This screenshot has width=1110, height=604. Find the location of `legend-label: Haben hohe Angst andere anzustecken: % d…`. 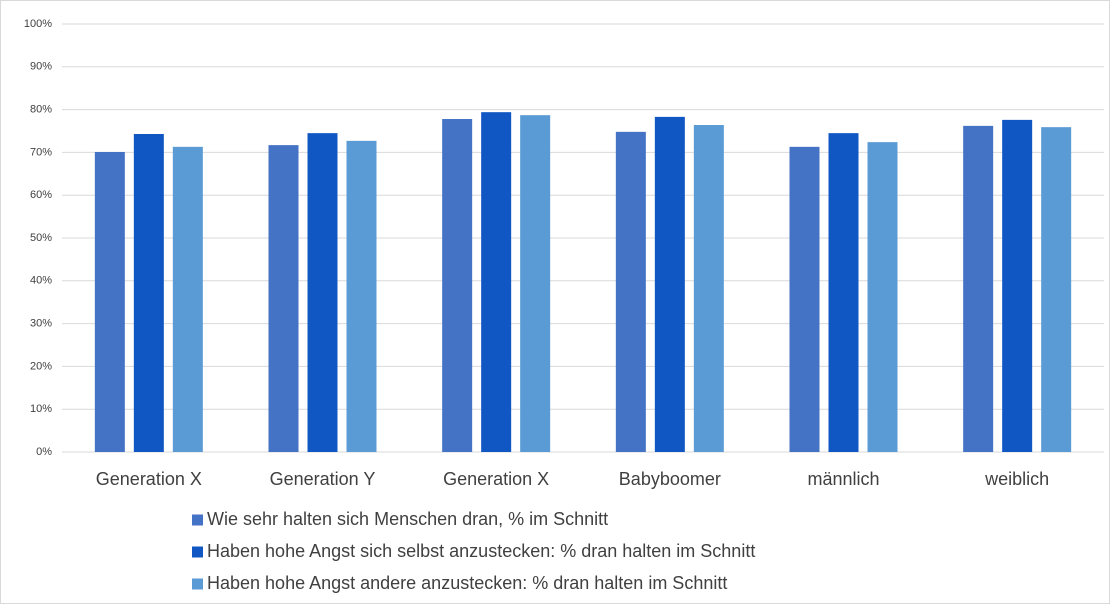

legend-label: Haben hohe Angst andere anzustecken: % d… is located at coordinates (467, 583).